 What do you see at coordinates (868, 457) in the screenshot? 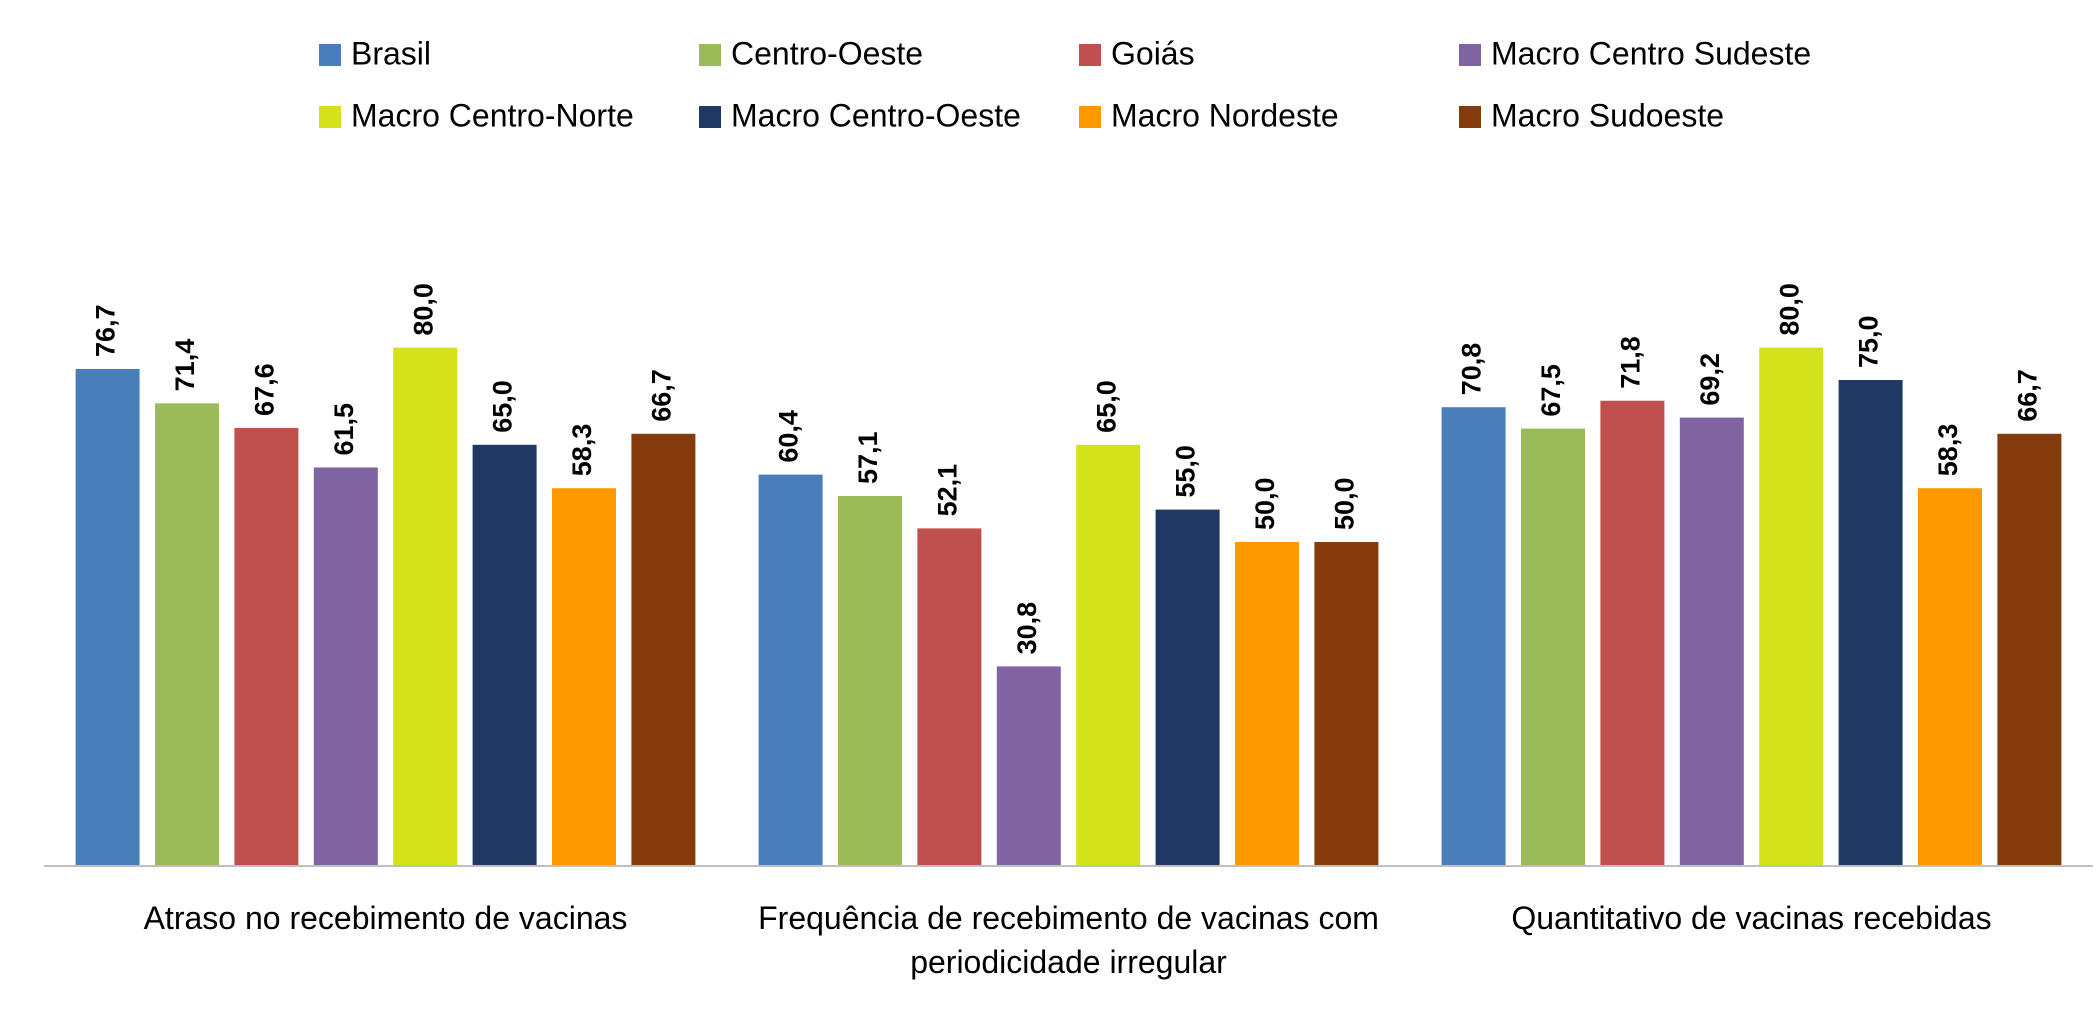
I see `value-label: 57,1` at bounding box center [868, 457].